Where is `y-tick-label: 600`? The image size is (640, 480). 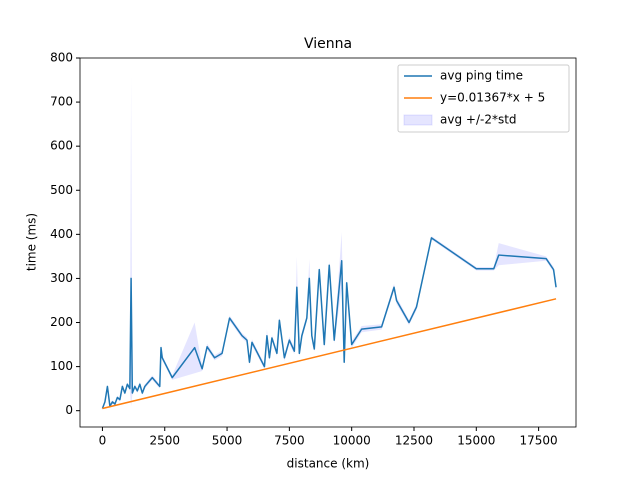 y-tick-label: 600 is located at coordinates (61, 146).